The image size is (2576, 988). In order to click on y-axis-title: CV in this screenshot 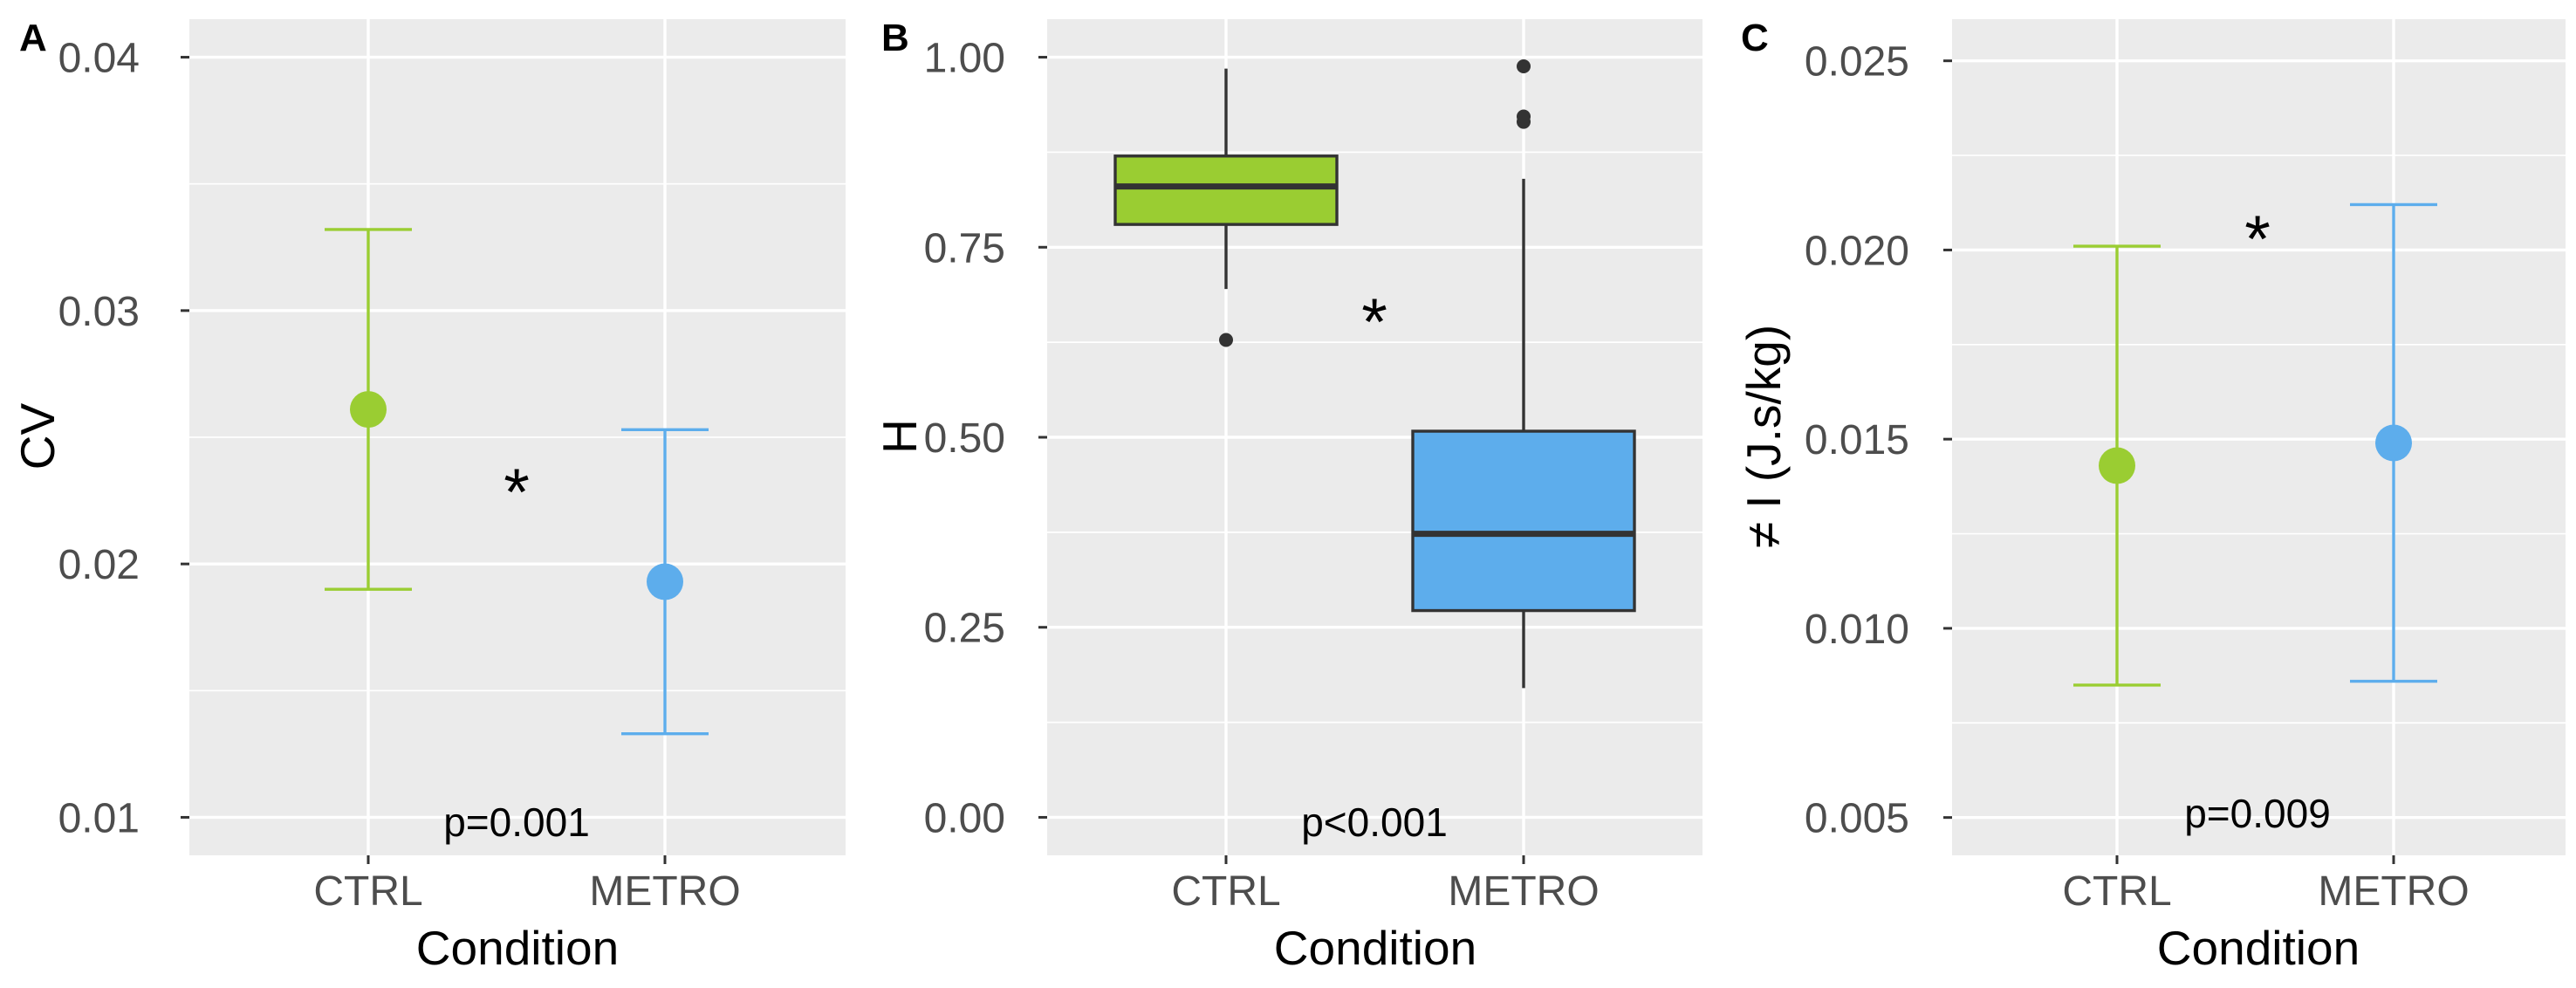, I will do `click(37, 436)`.